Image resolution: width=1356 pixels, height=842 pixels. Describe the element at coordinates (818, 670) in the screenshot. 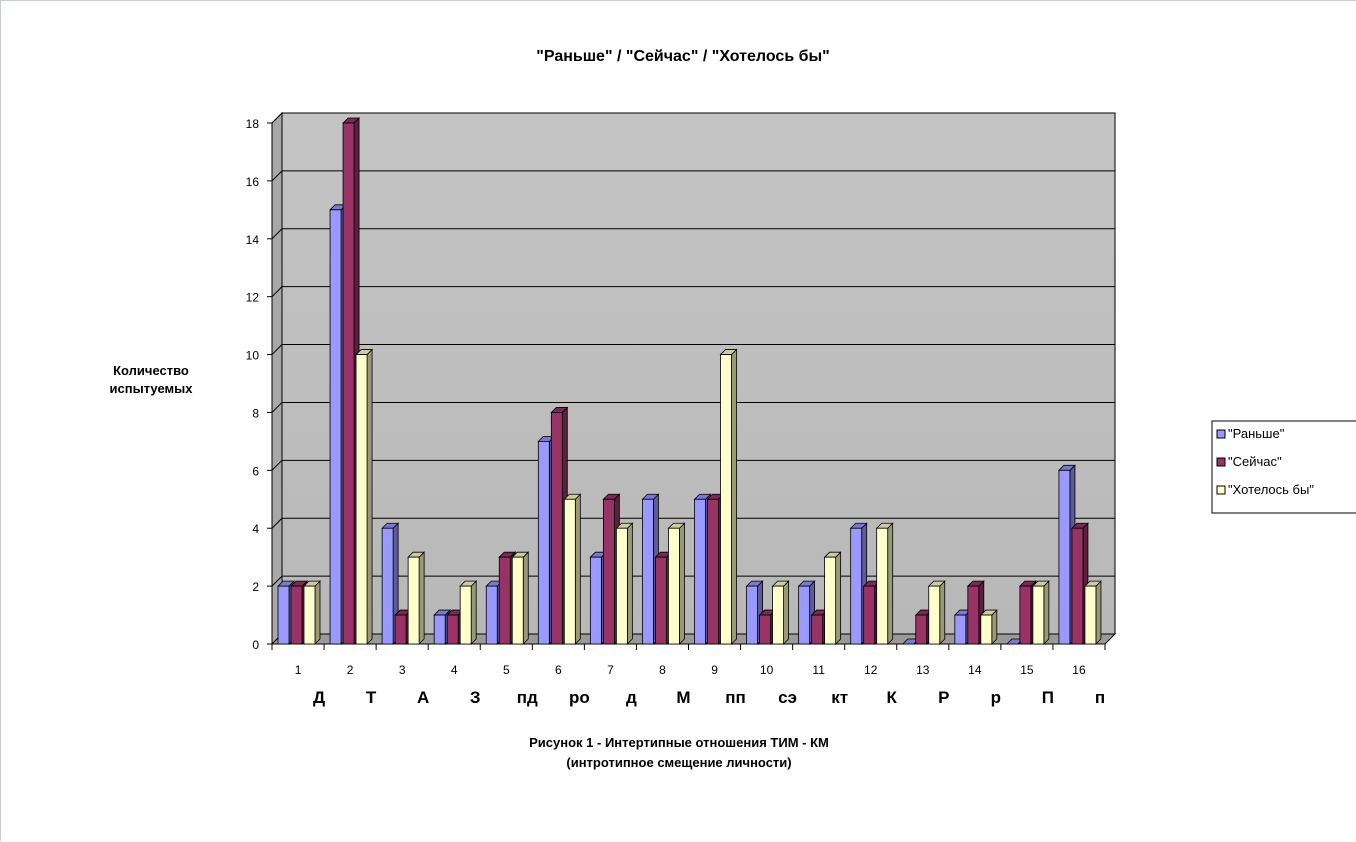

I see `x-tick-label: 11` at that location.